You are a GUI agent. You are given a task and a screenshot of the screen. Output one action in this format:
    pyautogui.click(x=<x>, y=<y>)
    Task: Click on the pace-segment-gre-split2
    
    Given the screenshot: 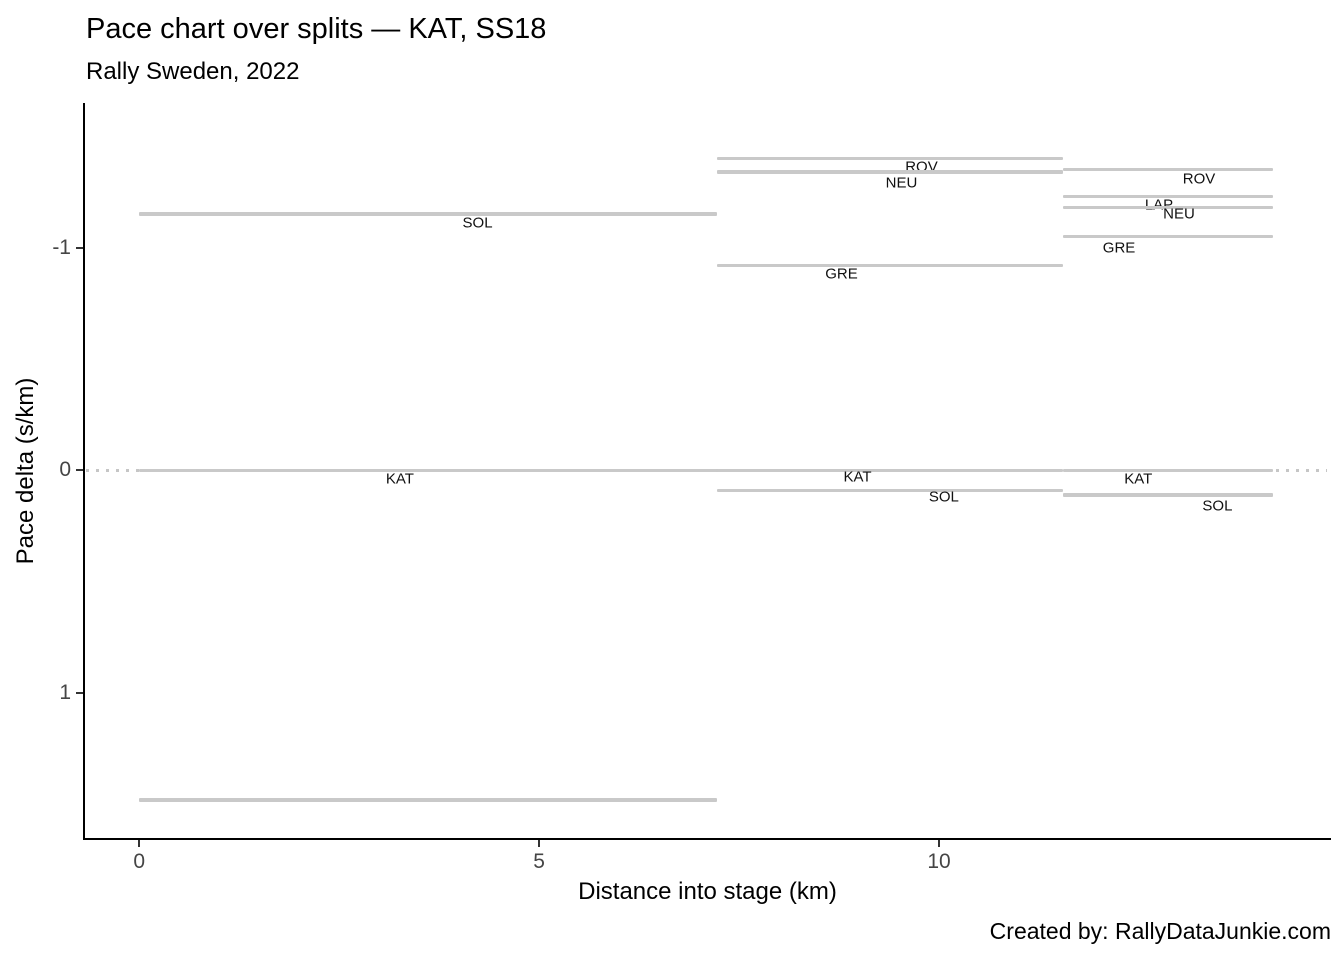 What is the action you would take?
    pyautogui.click(x=890, y=265)
    